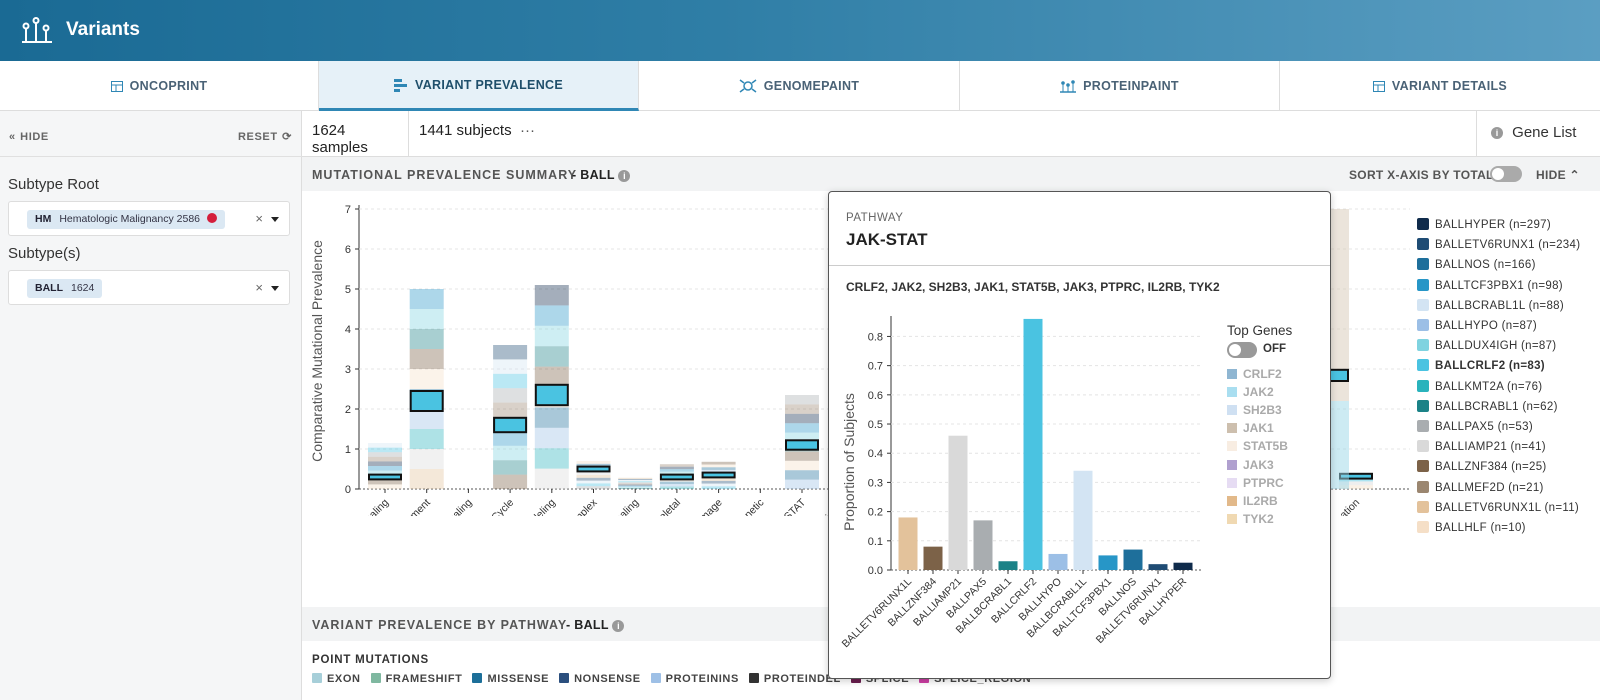 This screenshot has width=1600, height=700. Describe the element at coordinates (336, 679) in the screenshot. I see `mutation-type-item: EXON` at that location.